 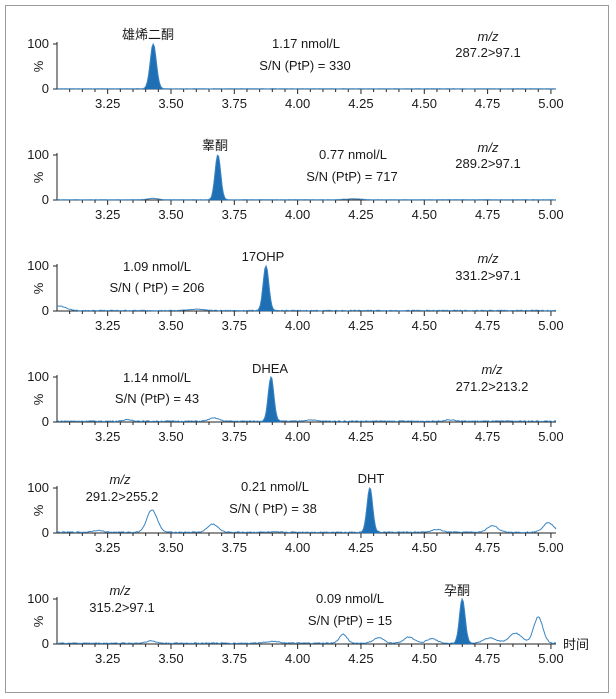 What do you see at coordinates (487, 163) in the screenshot?
I see `mrm-transition-label: 289.2>97.1` at bounding box center [487, 163].